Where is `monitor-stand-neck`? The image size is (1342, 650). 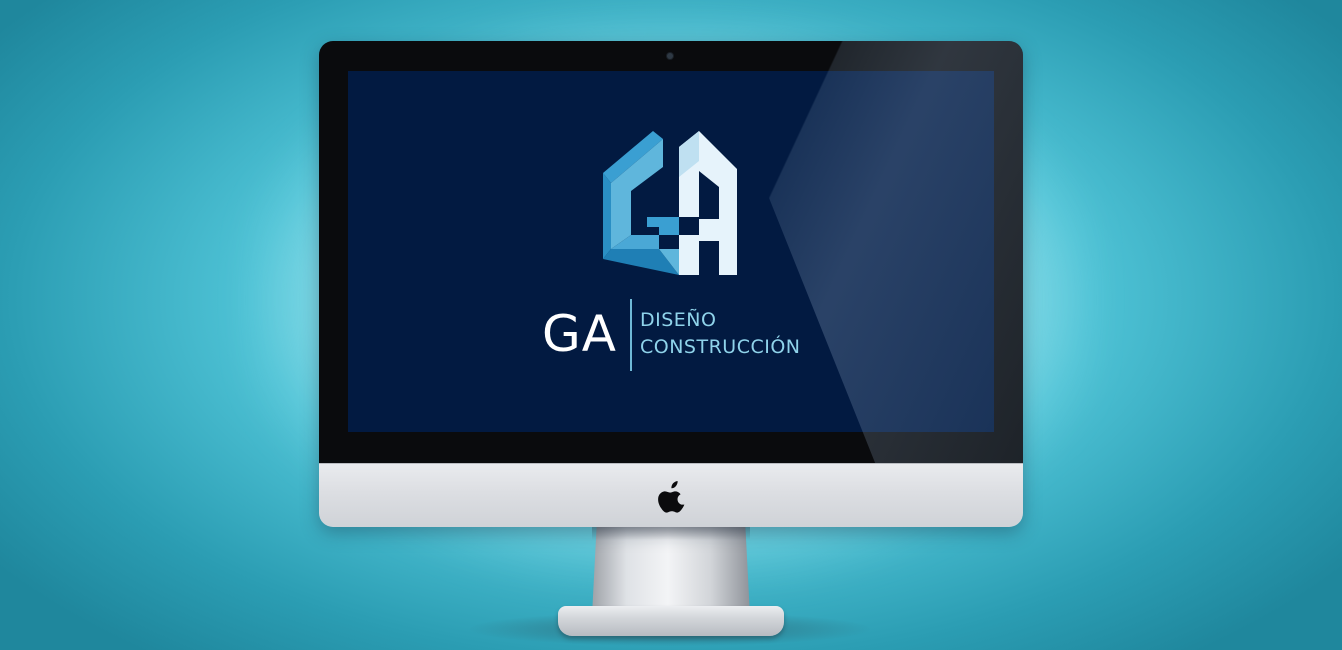 monitor-stand-neck is located at coordinates (671, 570).